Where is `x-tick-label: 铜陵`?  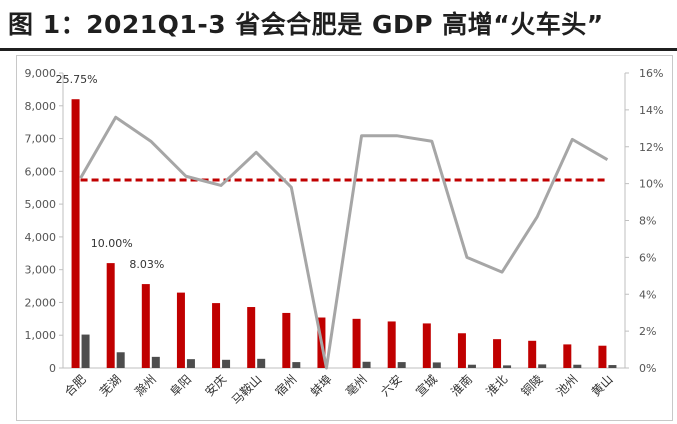 x-tick-label: 铜陵 is located at coordinates (532, 386).